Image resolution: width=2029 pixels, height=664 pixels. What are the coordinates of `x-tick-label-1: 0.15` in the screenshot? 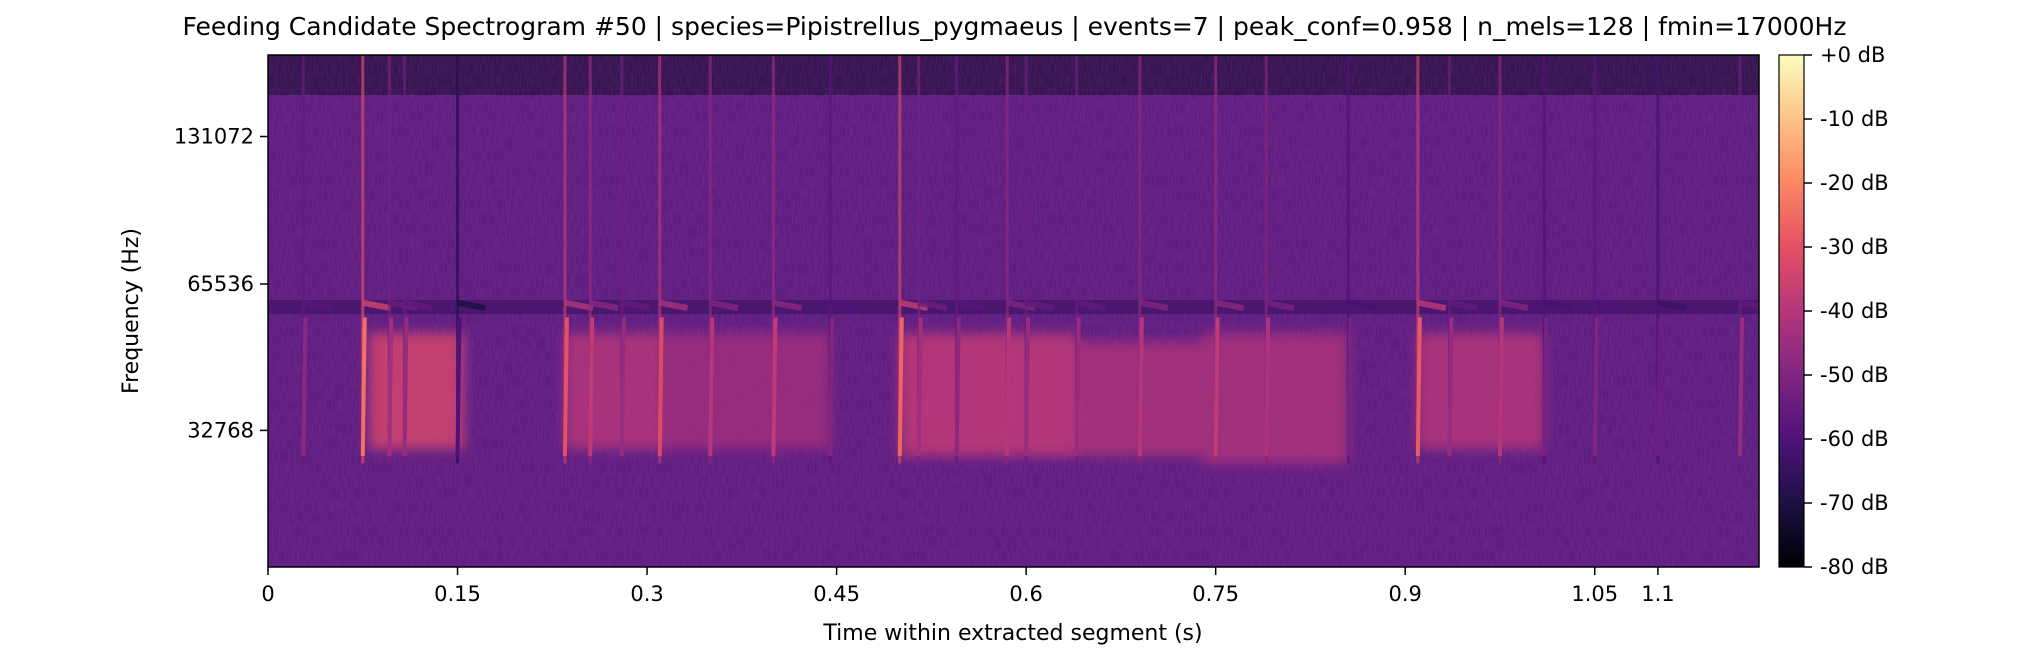 It's located at (457, 594).